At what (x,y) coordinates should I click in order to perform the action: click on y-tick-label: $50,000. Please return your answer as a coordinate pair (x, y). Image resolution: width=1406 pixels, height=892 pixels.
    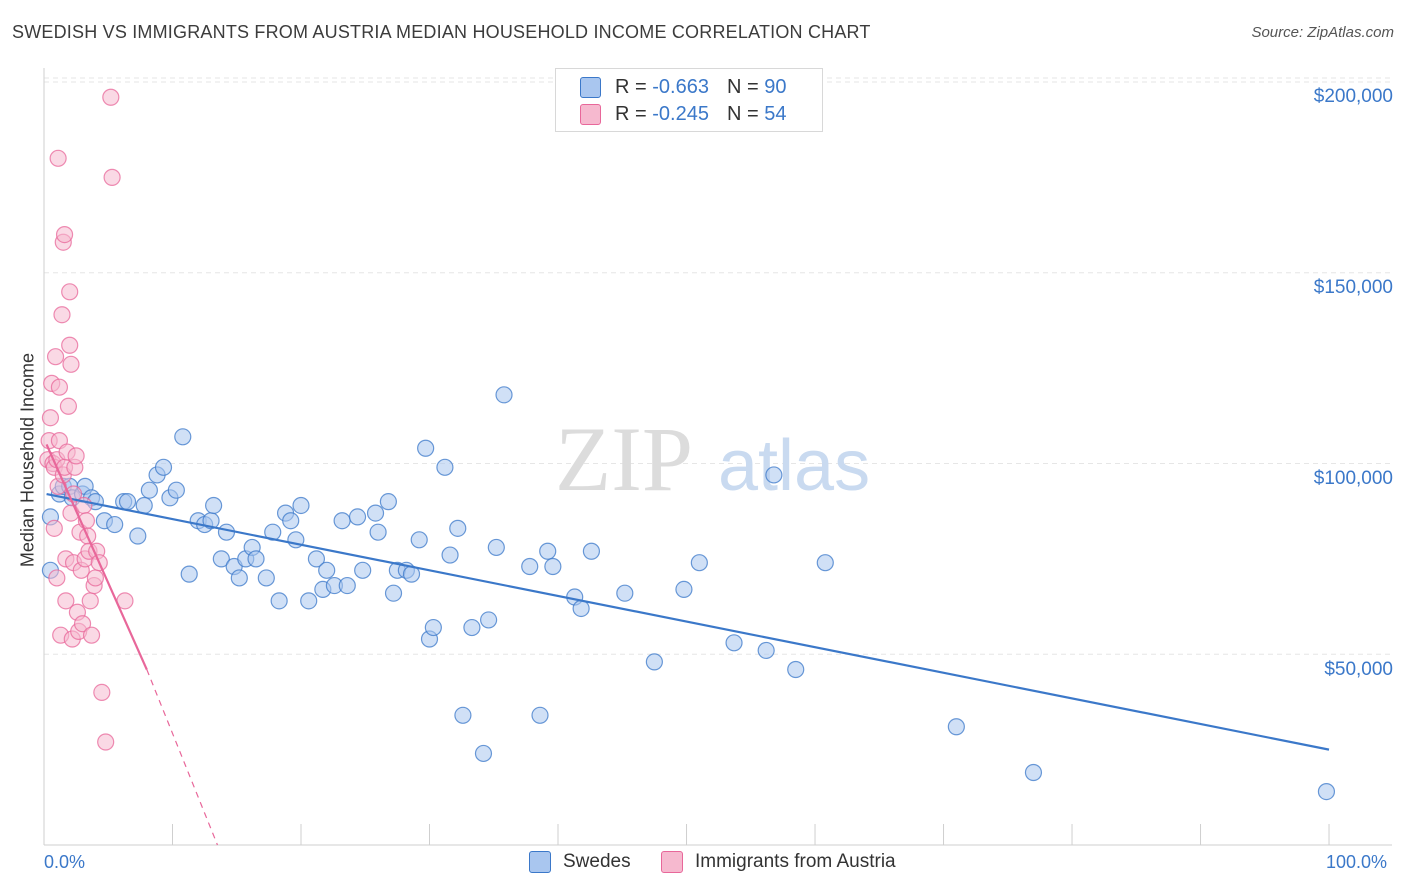
    Looking at the image, I should click on (1358, 669).